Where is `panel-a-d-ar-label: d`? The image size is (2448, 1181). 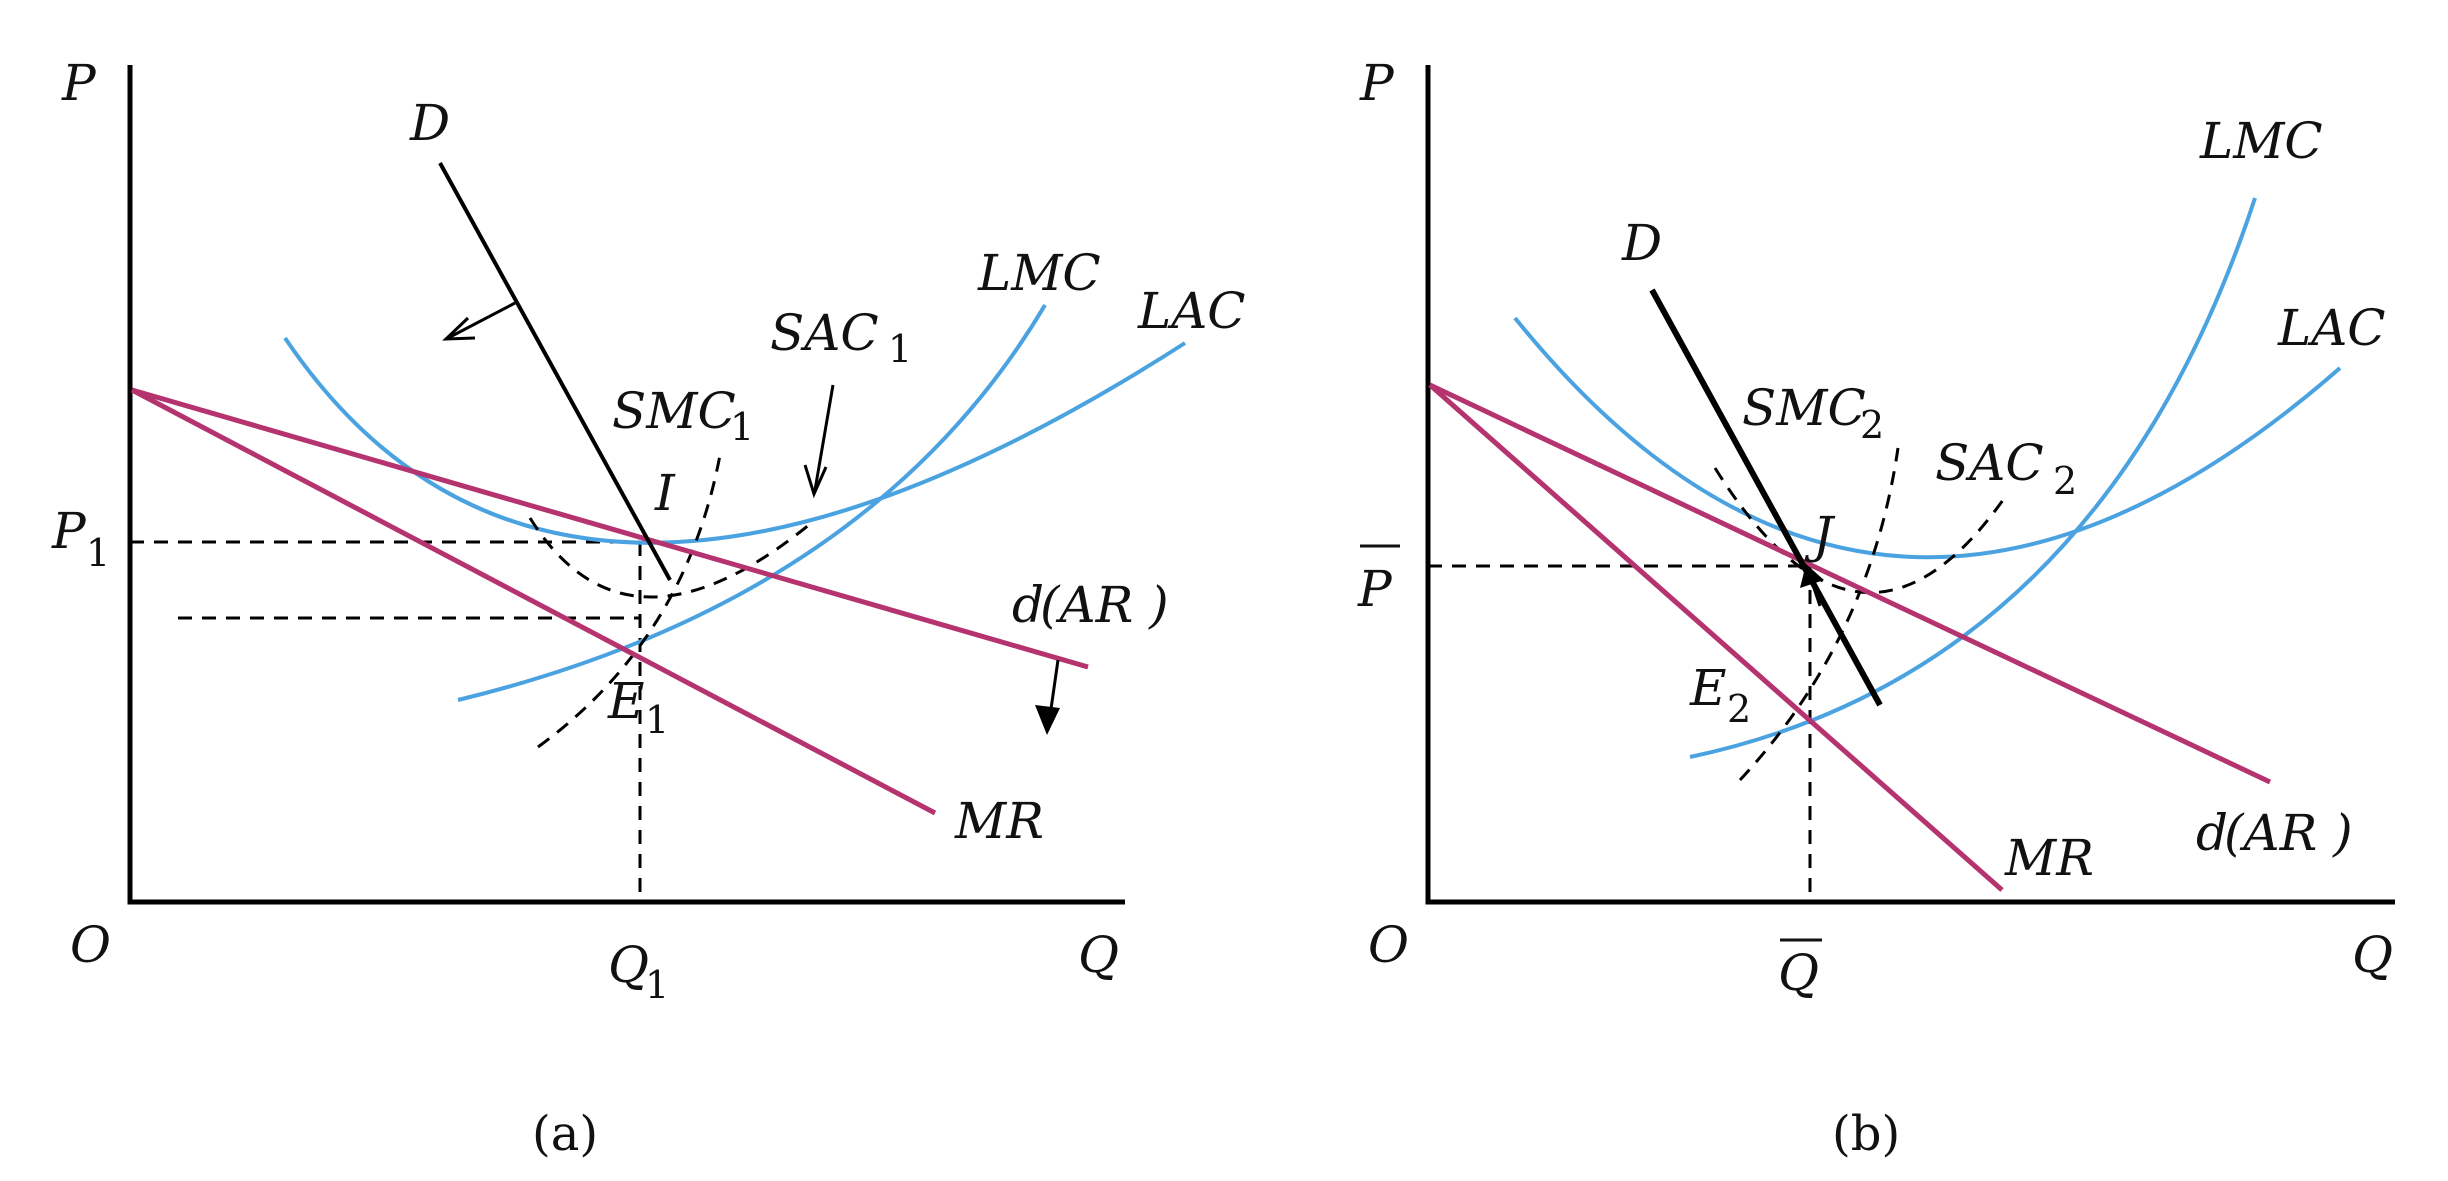
panel-a-d-ar-label: d is located at coordinates (1028, 605).